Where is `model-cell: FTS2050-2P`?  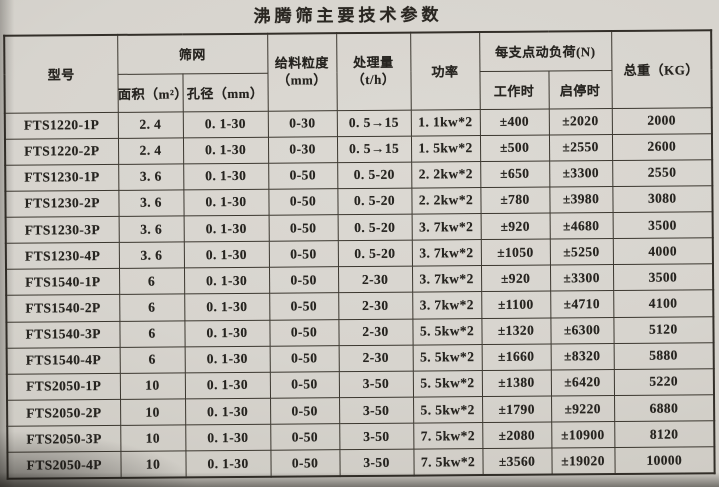
model-cell: FTS2050-2P is located at coordinates (64, 413).